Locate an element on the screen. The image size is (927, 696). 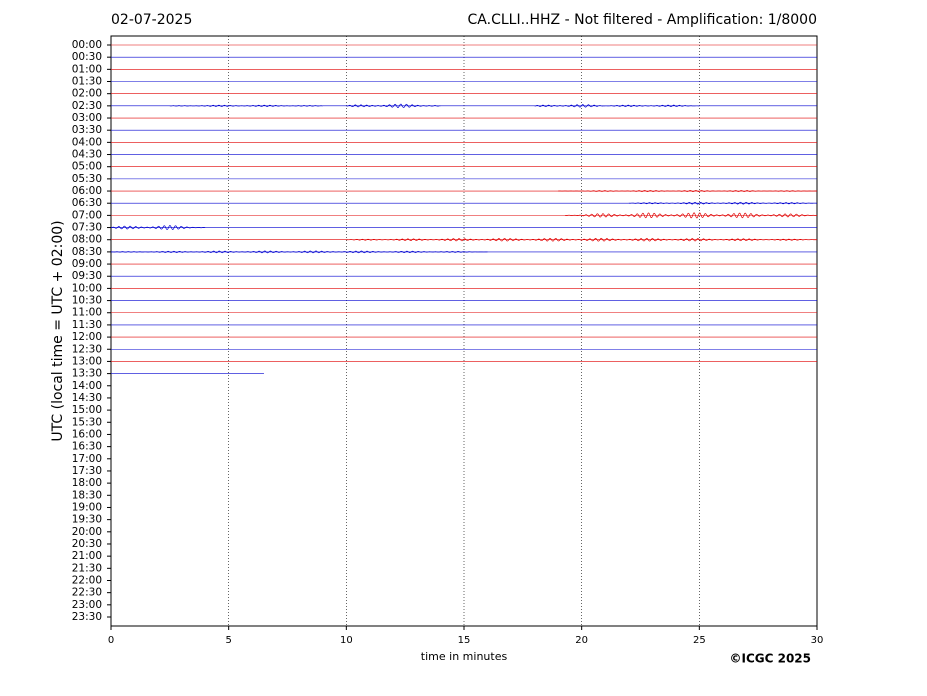
y-tick-label: 21:00 is located at coordinates (87, 556).